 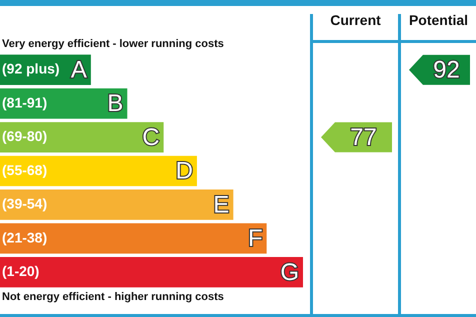 What do you see at coordinates (21, 271) in the screenshot?
I see `annotation: (1-20)` at bounding box center [21, 271].